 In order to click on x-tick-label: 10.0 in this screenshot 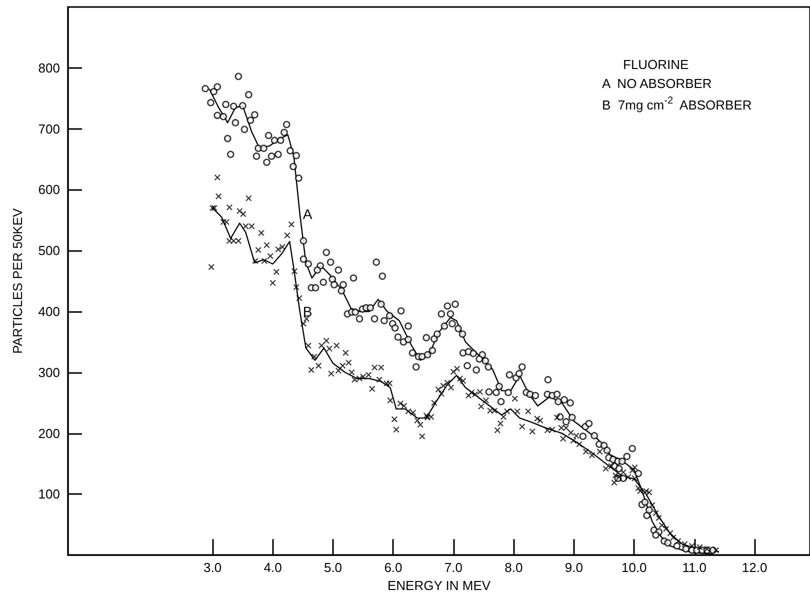, I will do `click(634, 568)`.